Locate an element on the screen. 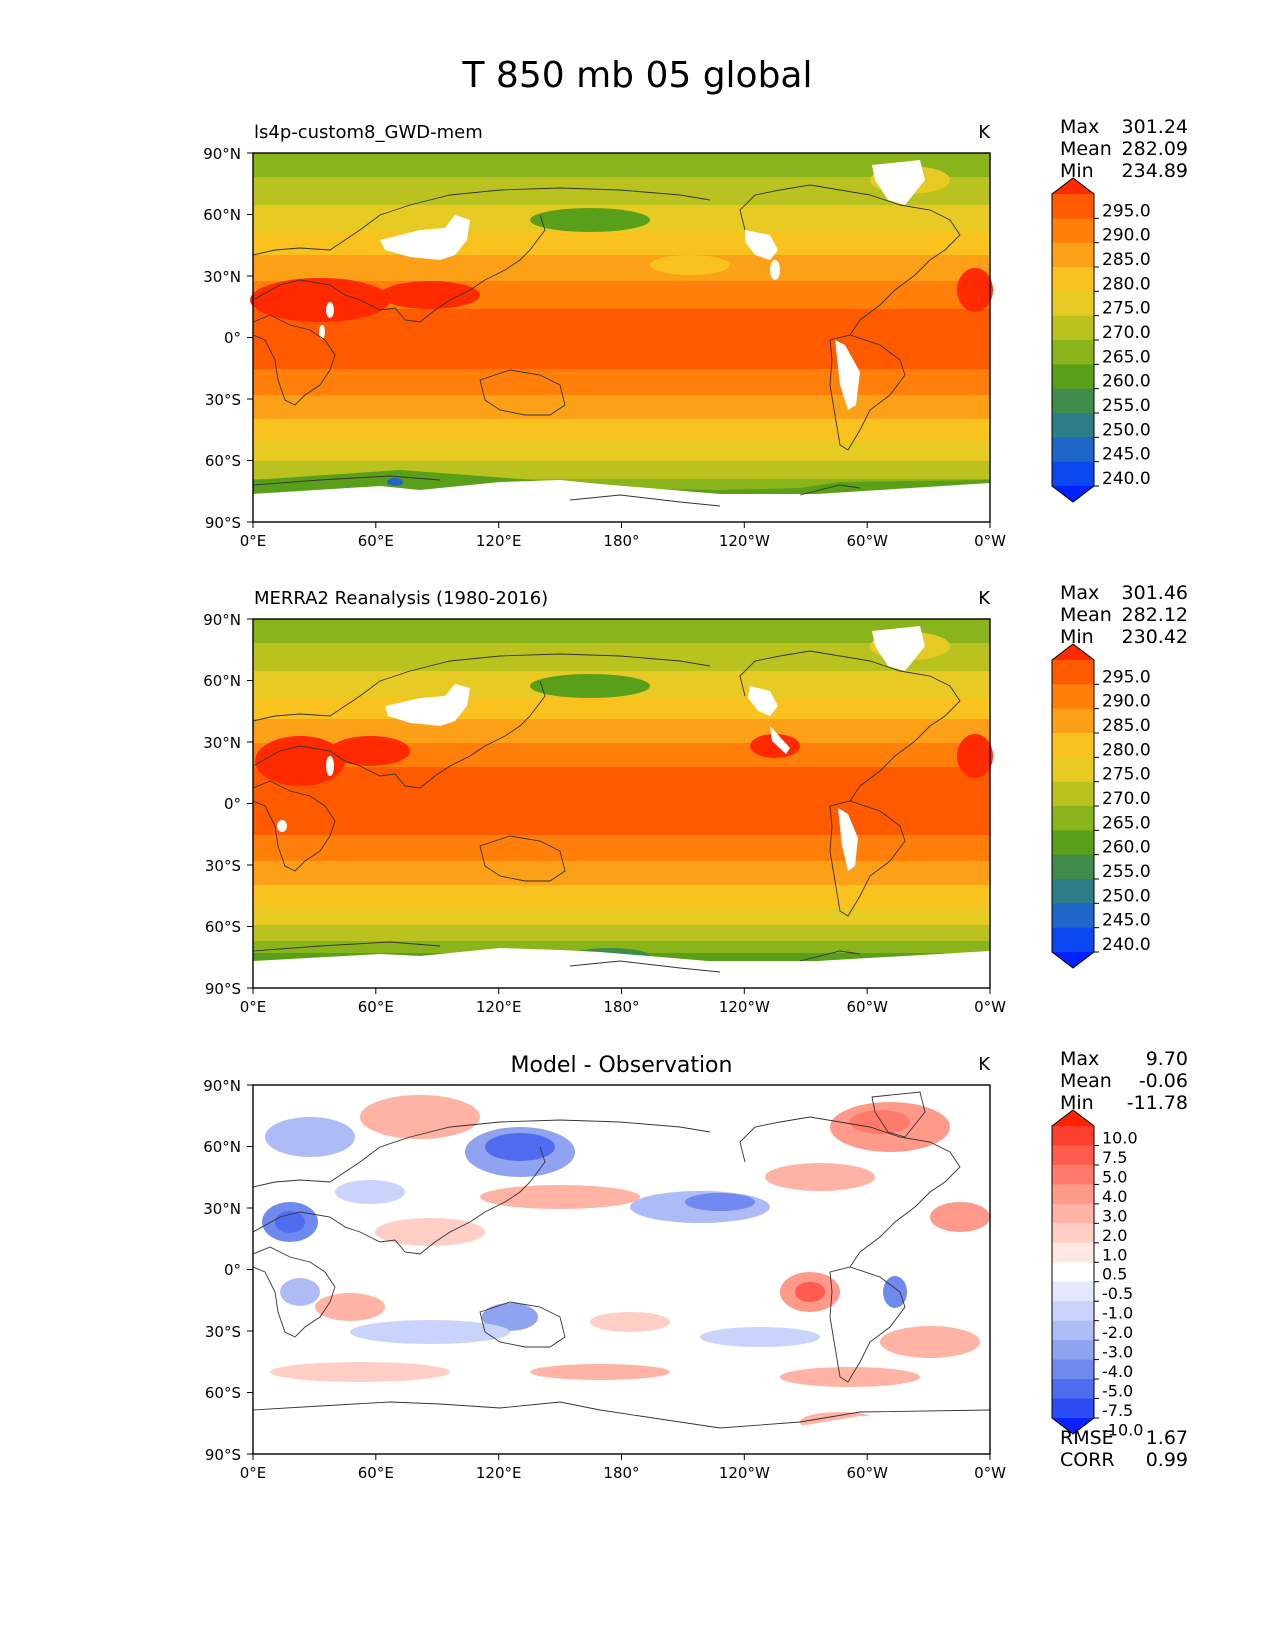 This screenshot has height=1650, width=1275. x-tick-label: 60°E is located at coordinates (376, 1007).